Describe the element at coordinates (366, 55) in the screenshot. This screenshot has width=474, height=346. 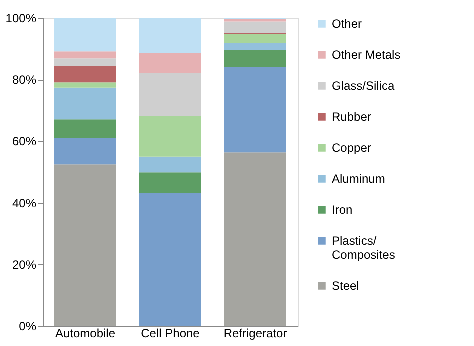
I see `legend-label: Other Metals` at that location.